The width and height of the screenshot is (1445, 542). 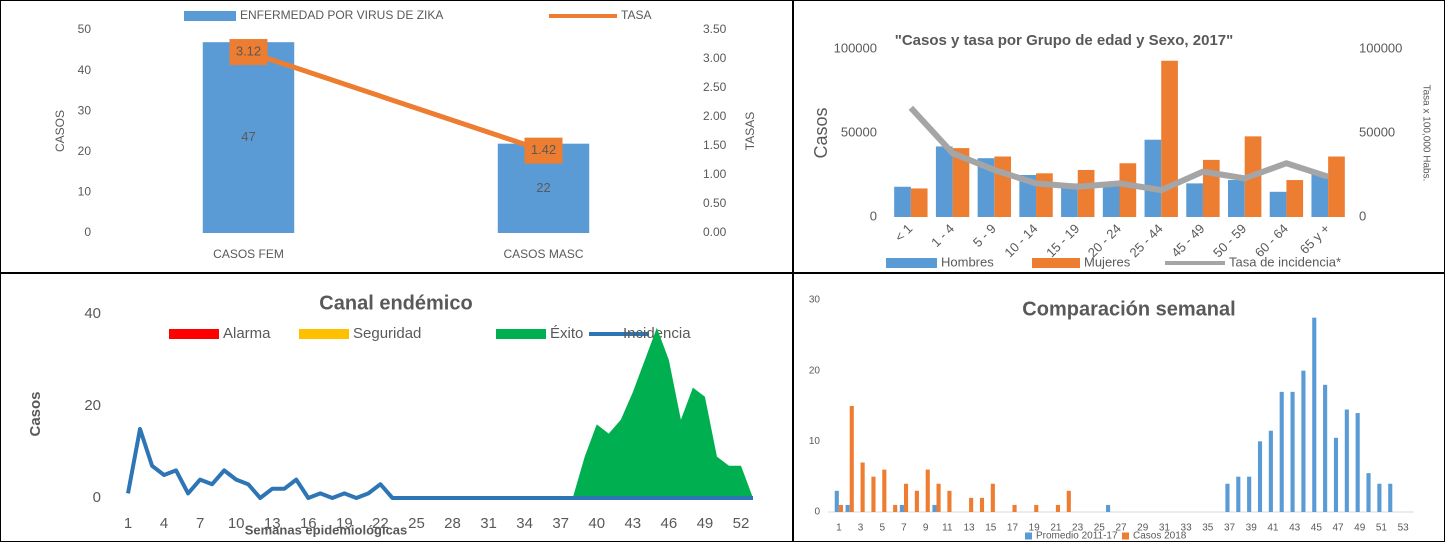 What do you see at coordinates (524, 523) in the screenshot?
I see `x-tick-label: 34` at bounding box center [524, 523].